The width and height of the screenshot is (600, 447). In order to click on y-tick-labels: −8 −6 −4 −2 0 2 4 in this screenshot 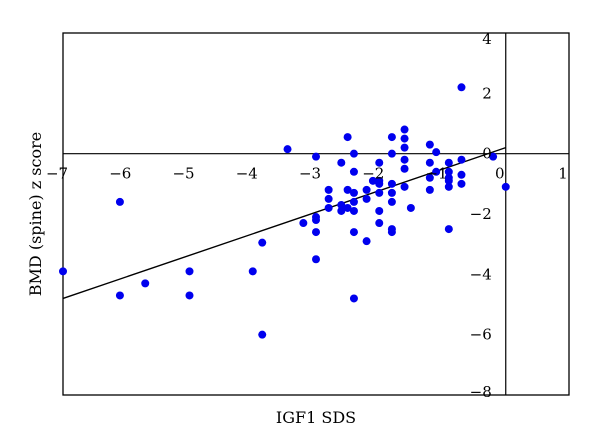, I will do `click(481, 215)`.